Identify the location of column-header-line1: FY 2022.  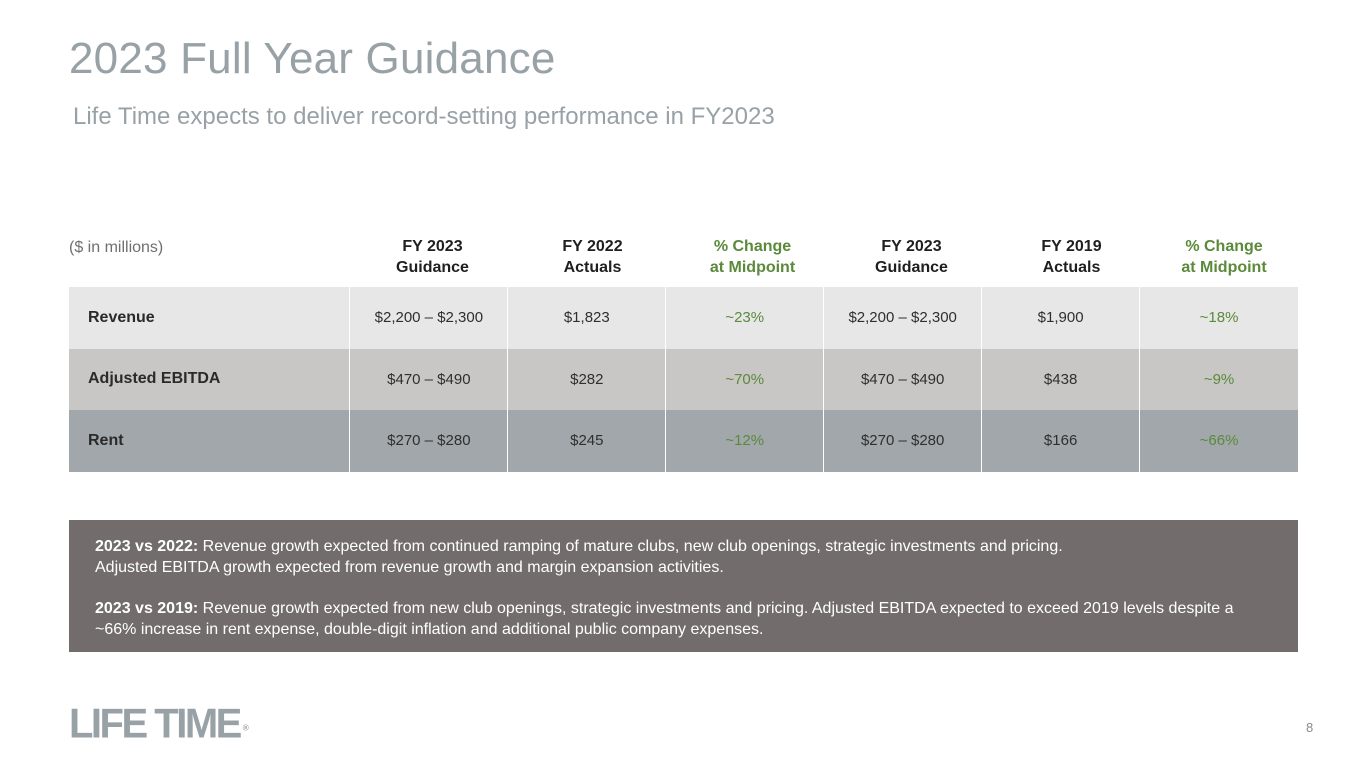
(592, 246).